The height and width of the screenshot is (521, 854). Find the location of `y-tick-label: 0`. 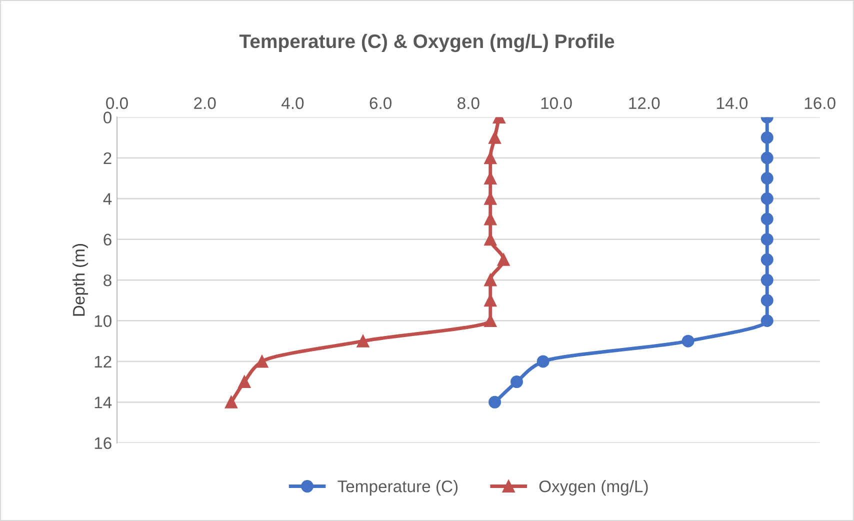

y-tick-label: 0 is located at coordinates (108, 118).